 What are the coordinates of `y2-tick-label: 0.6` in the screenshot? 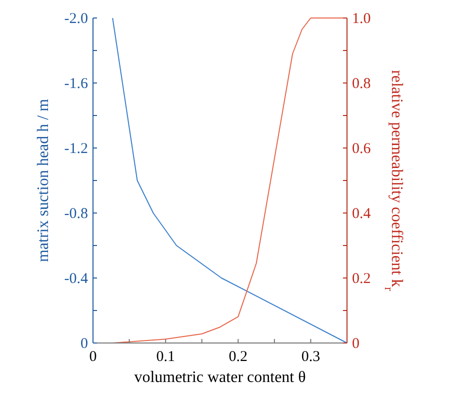 It's located at (362, 149).